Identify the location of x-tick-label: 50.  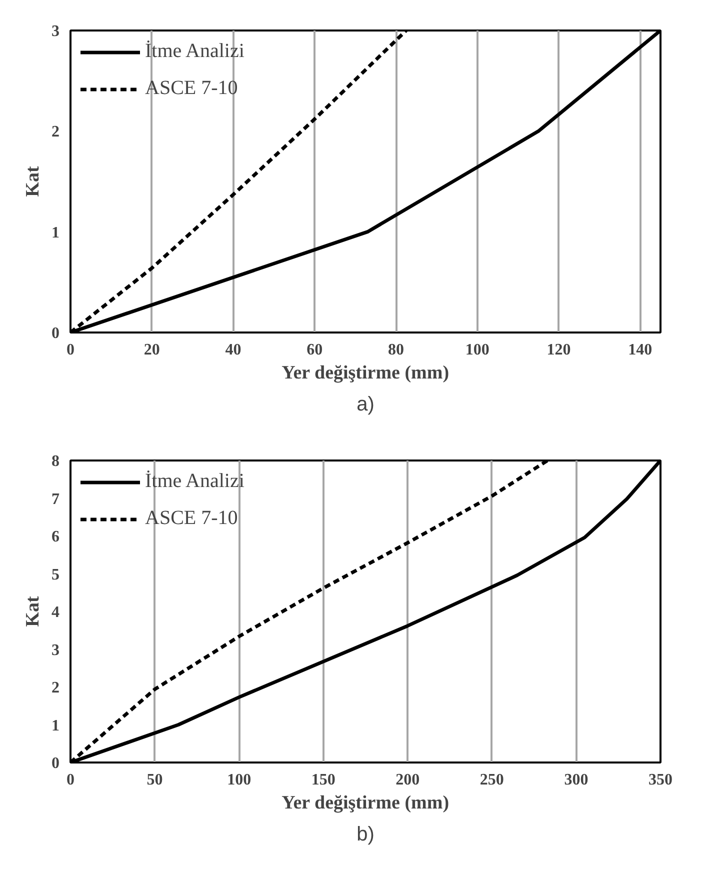
(154, 780).